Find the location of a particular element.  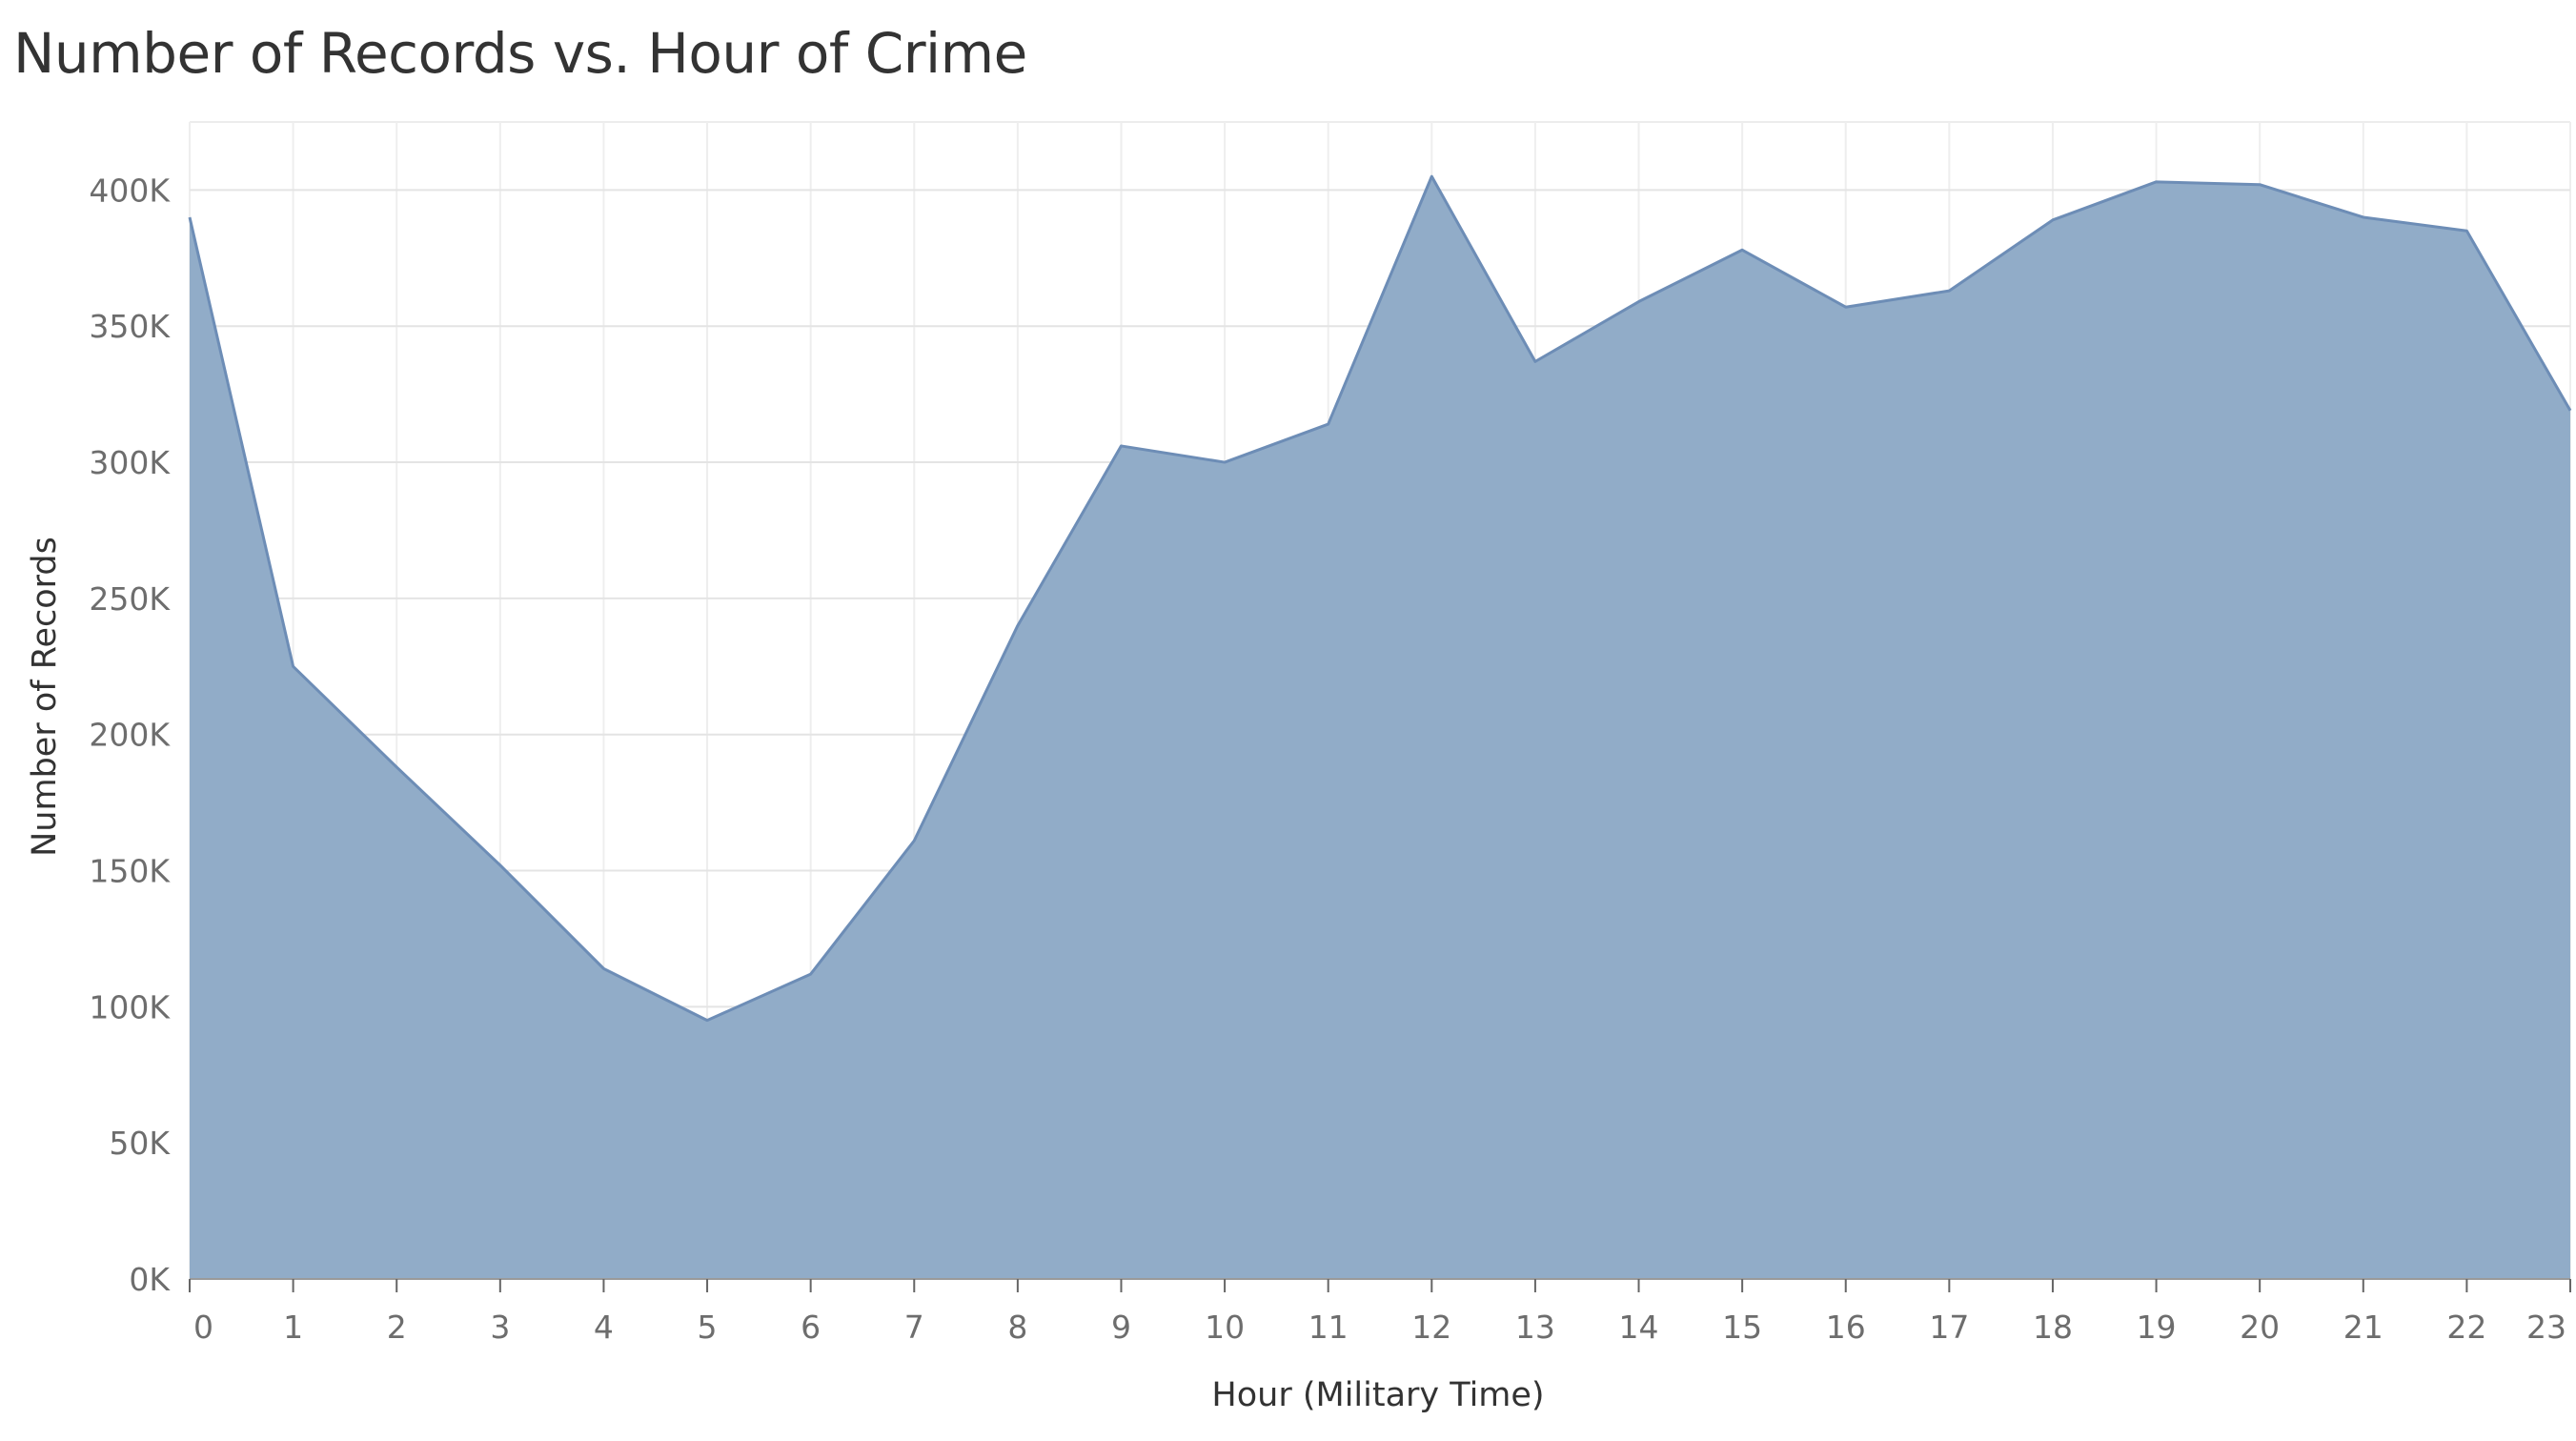

x-tick-label: 0 is located at coordinates (203, 1327).